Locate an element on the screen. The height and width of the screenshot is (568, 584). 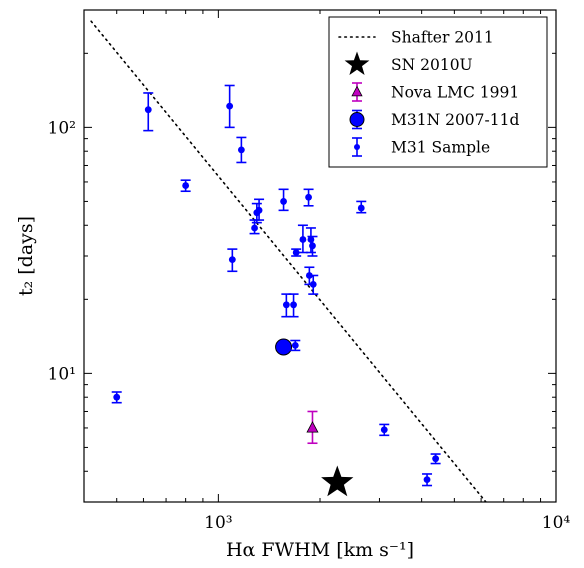
legend-triangle-marker is located at coordinates (357, 91).